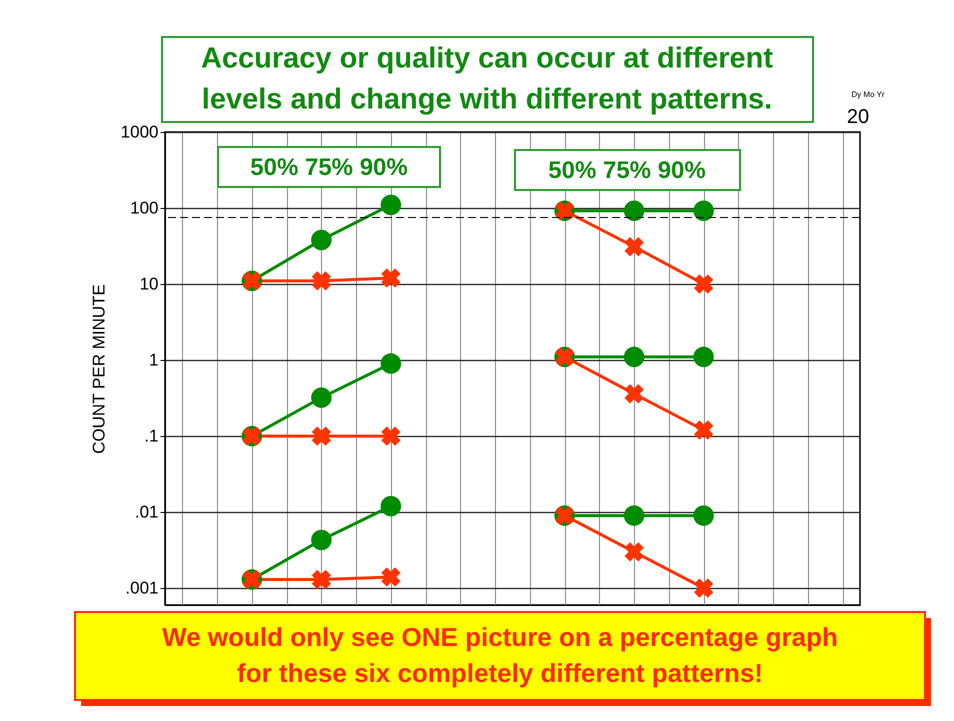  I want to click on y-tick-label: .1, so click(151, 436).